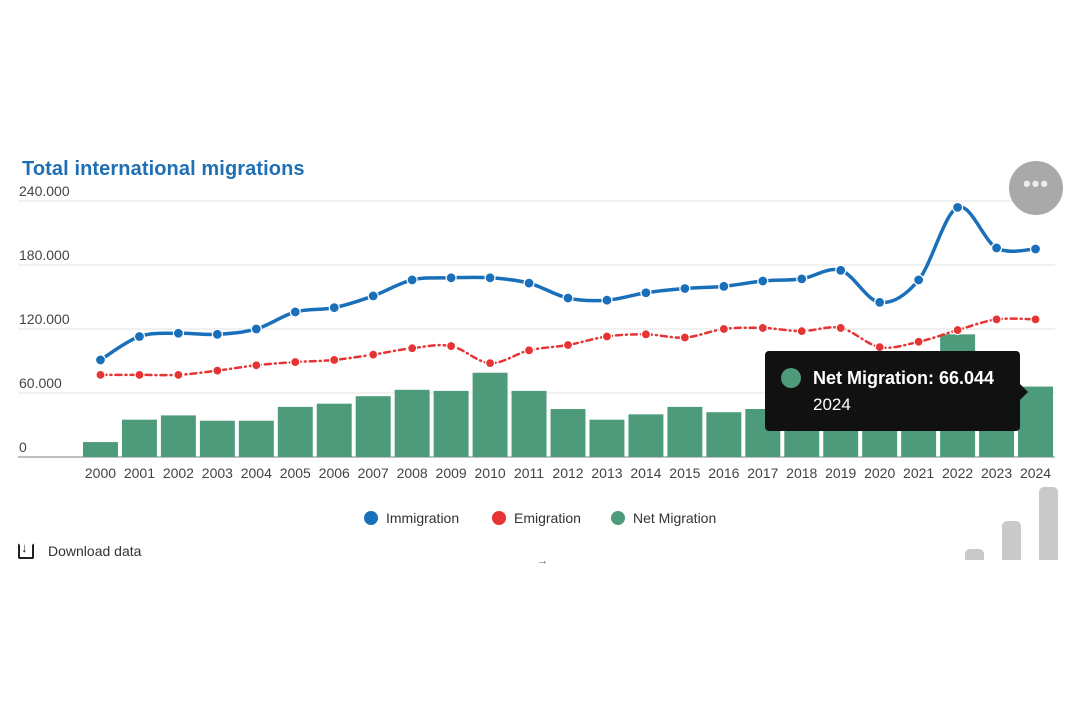  Describe the element at coordinates (791, 378) in the screenshot. I see `tooltip-series-dot` at that location.